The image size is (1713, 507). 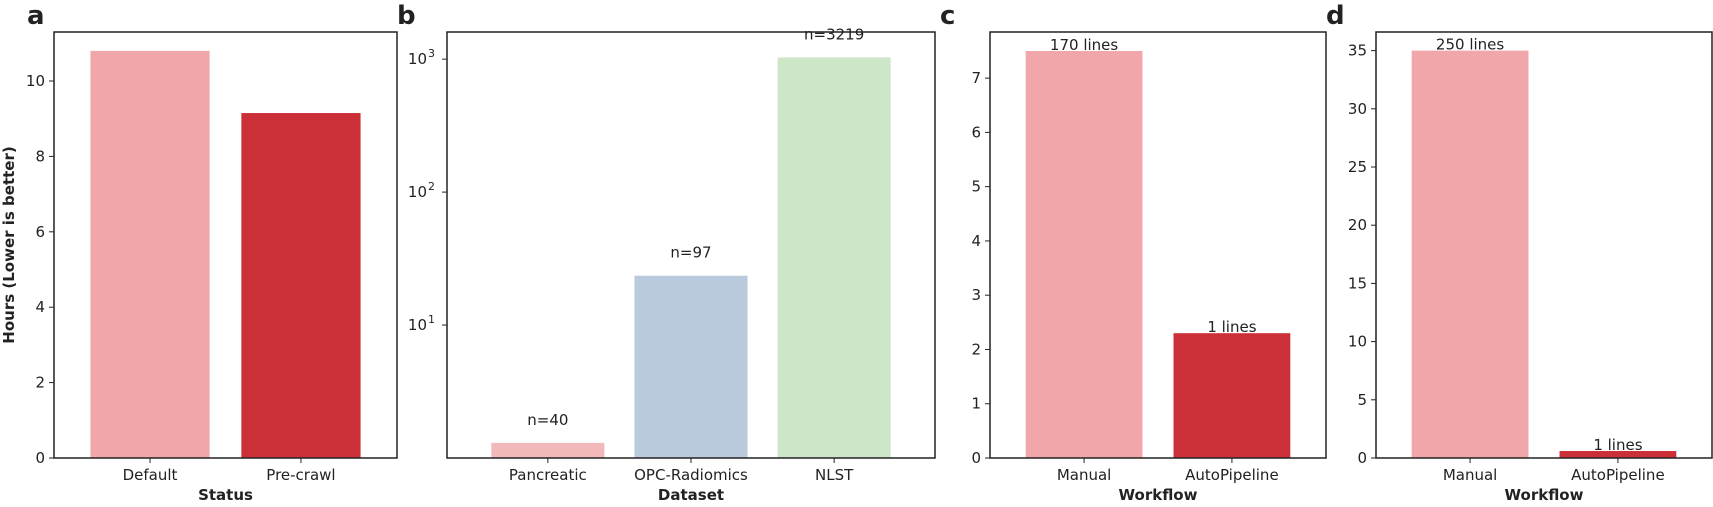 What do you see at coordinates (150, 254) in the screenshot?
I see `bar-default` at bounding box center [150, 254].